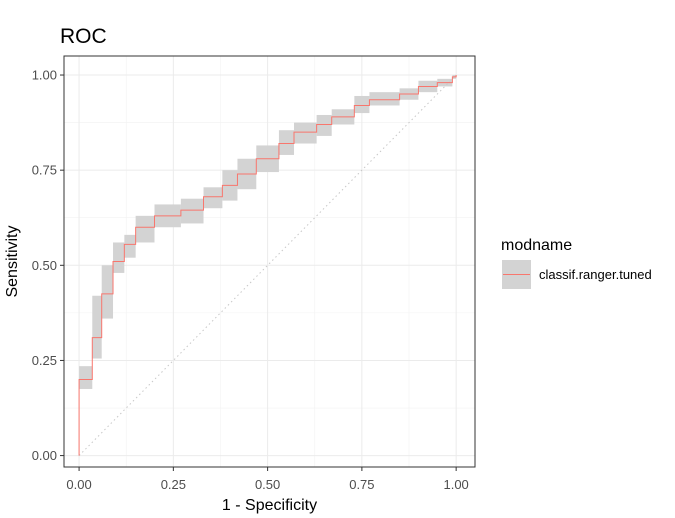  I want to click on legend-title: modname, so click(536, 245).